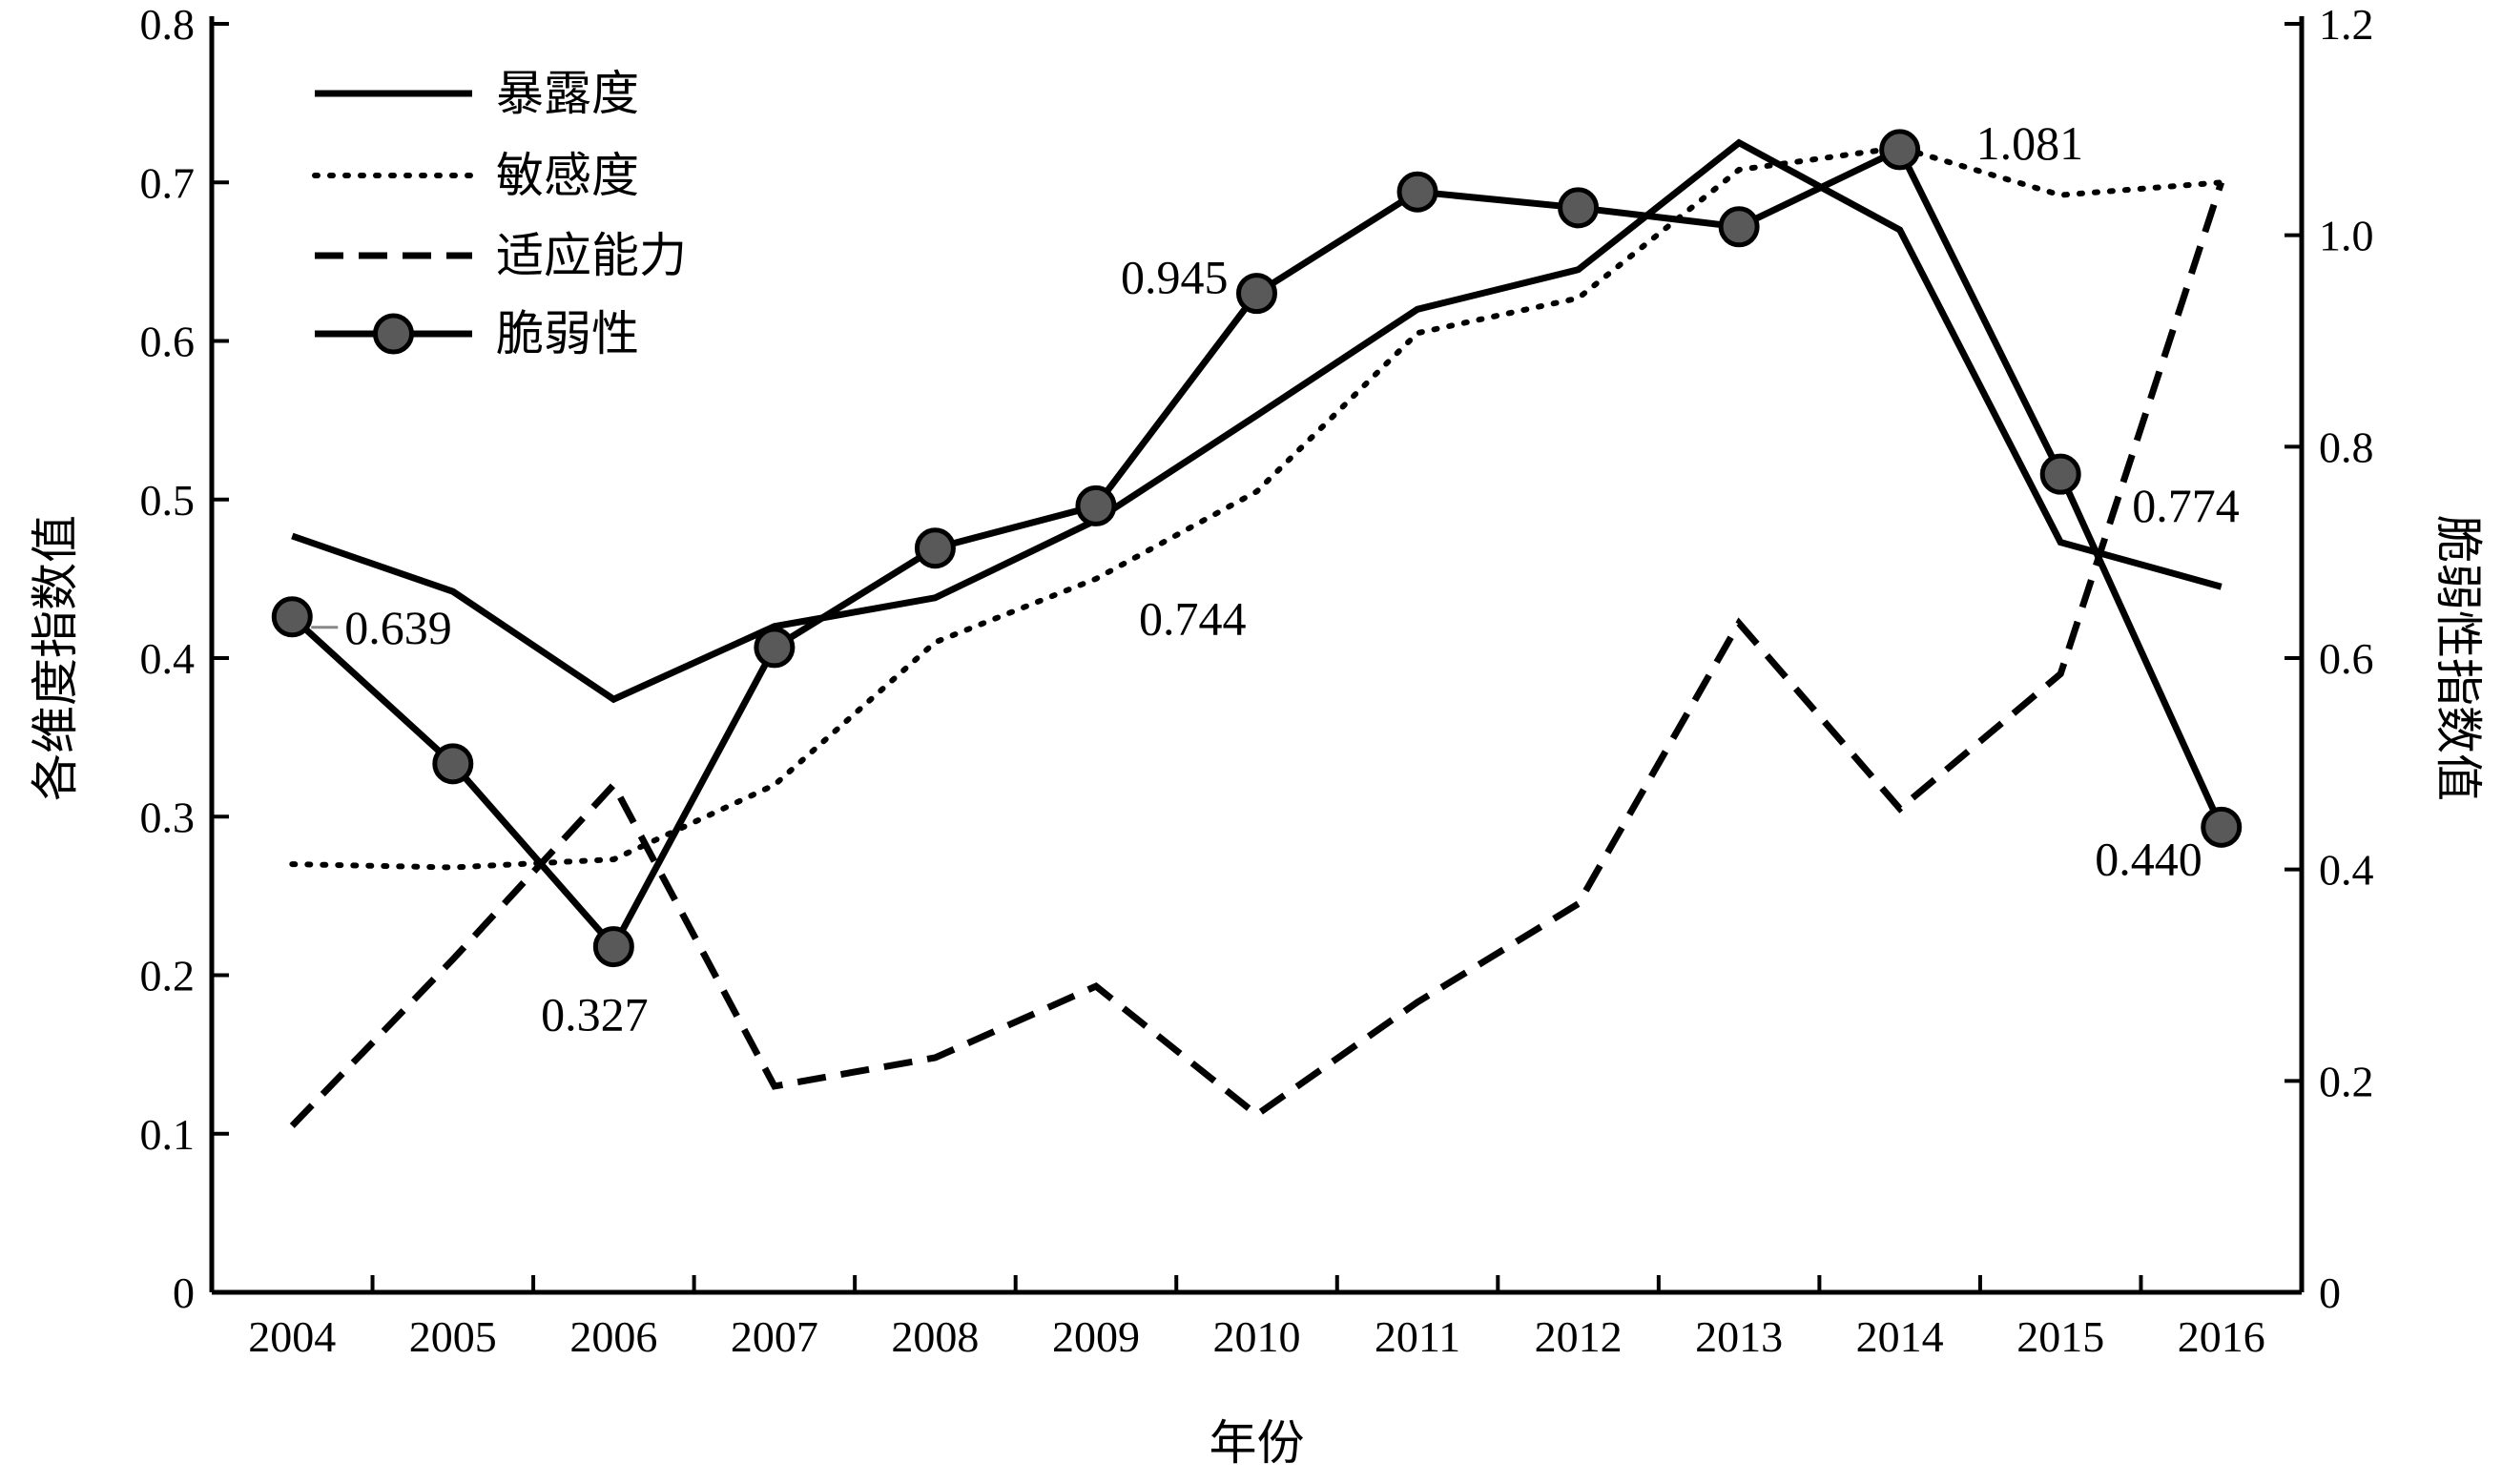 The width and height of the screenshot is (2502, 1484). Describe the element at coordinates (168, 817) in the screenshot. I see `y-left-tick-label: 0.3` at that location.